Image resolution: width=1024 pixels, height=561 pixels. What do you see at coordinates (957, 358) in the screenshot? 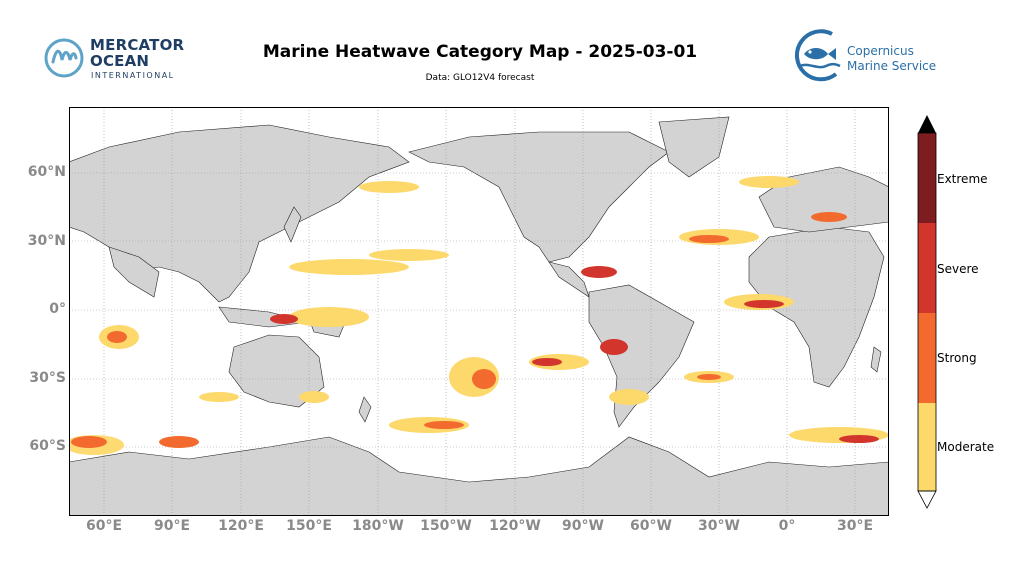
I see `legend-label-strong: Strong` at bounding box center [957, 358].